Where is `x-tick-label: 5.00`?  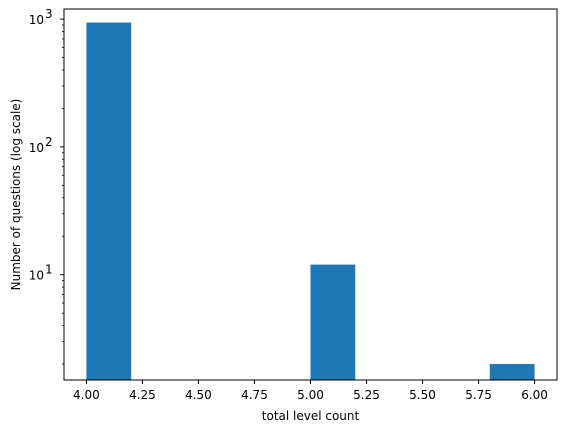 x-tick-label: 5.00 is located at coordinates (310, 395).